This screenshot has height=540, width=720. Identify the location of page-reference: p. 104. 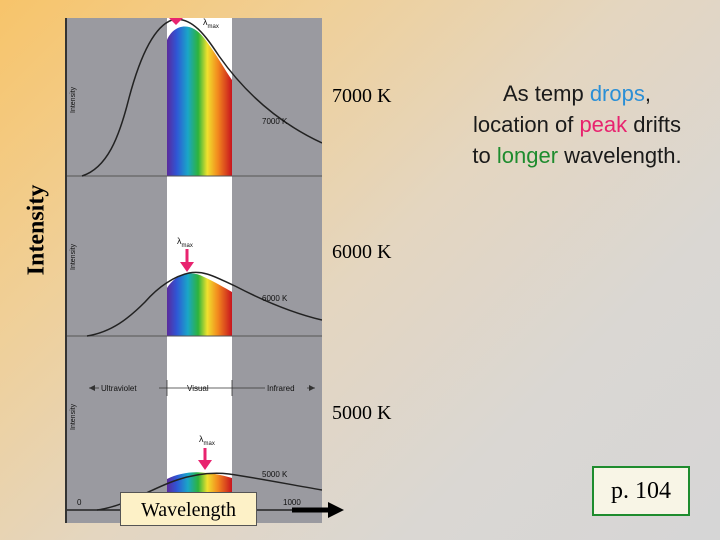
(641, 491).